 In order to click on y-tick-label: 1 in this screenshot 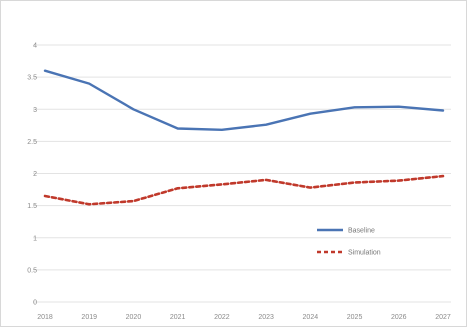, I will do `click(35, 238)`.